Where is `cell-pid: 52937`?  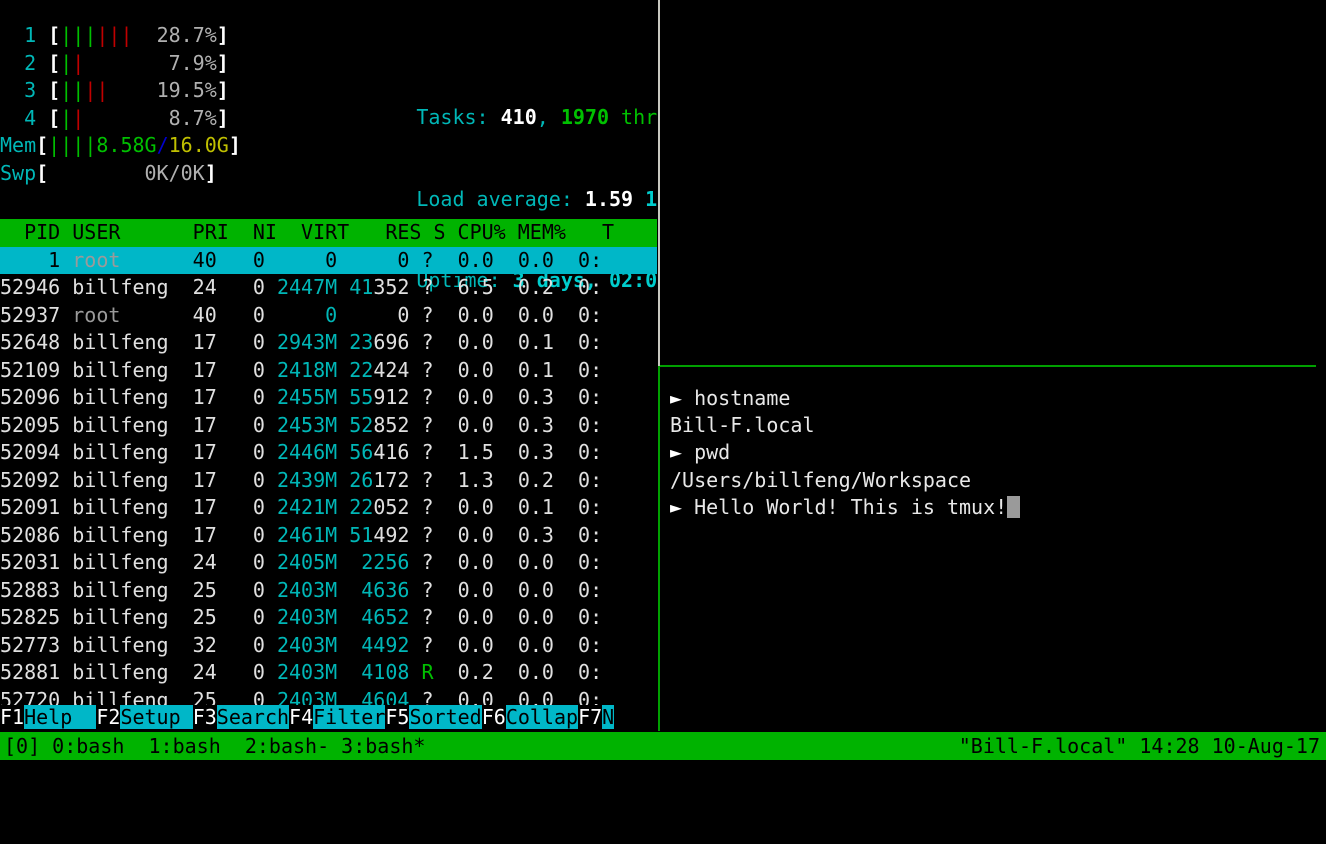 cell-pid: 52937 is located at coordinates (30, 314).